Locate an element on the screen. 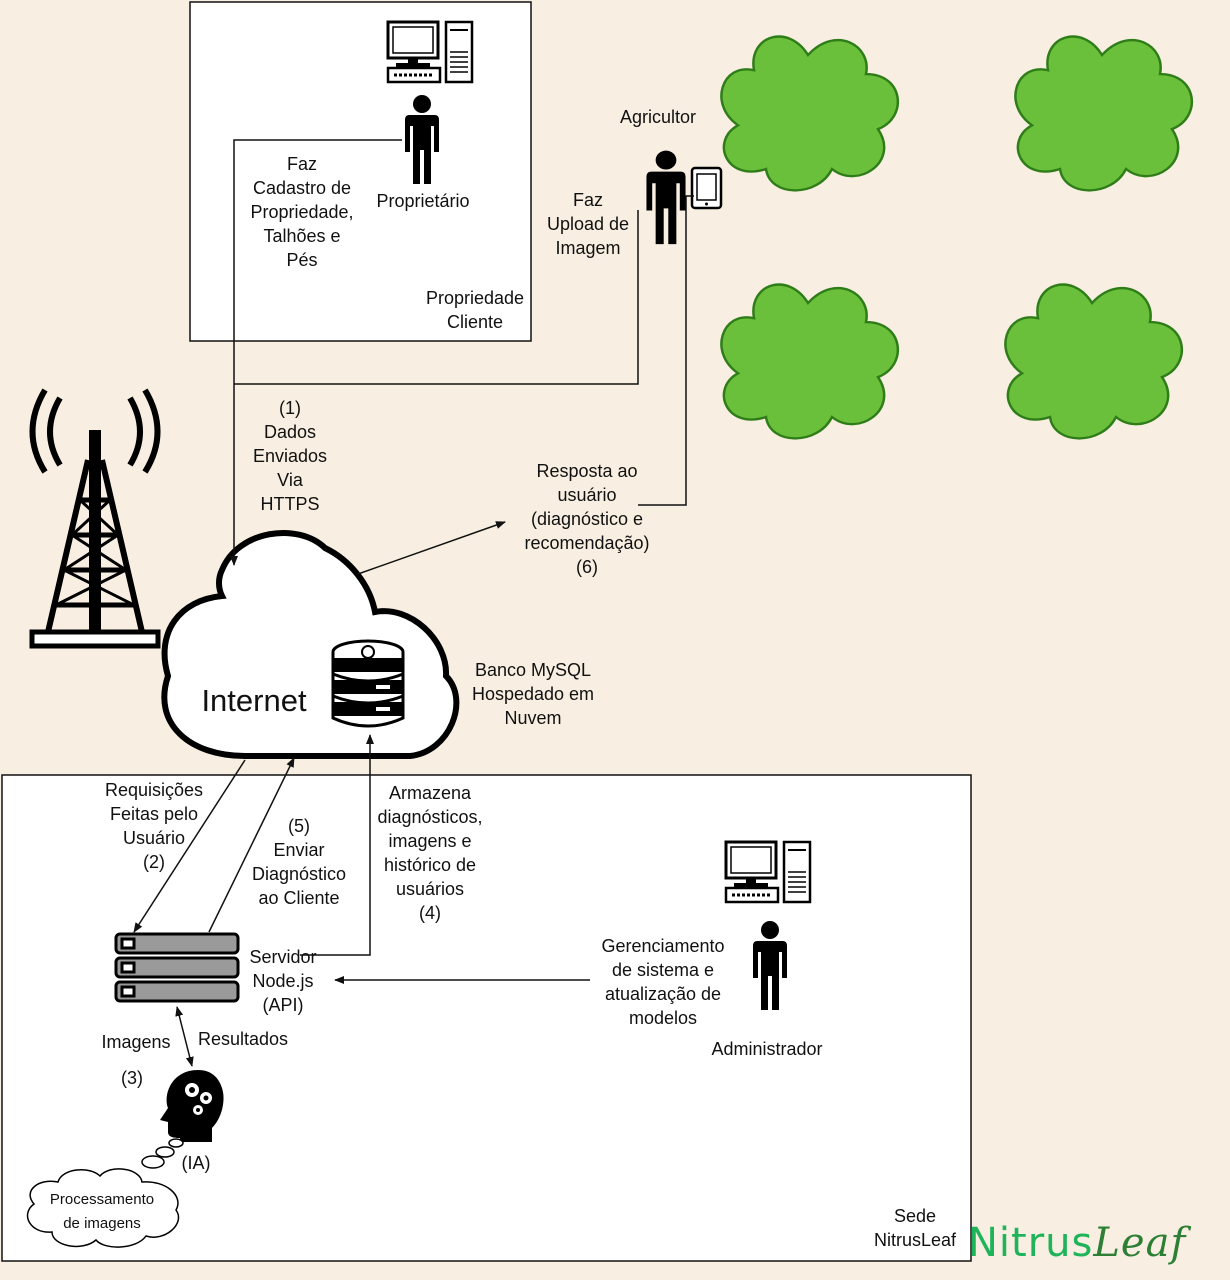  farmer-label: Agricultor is located at coordinates (658, 117).